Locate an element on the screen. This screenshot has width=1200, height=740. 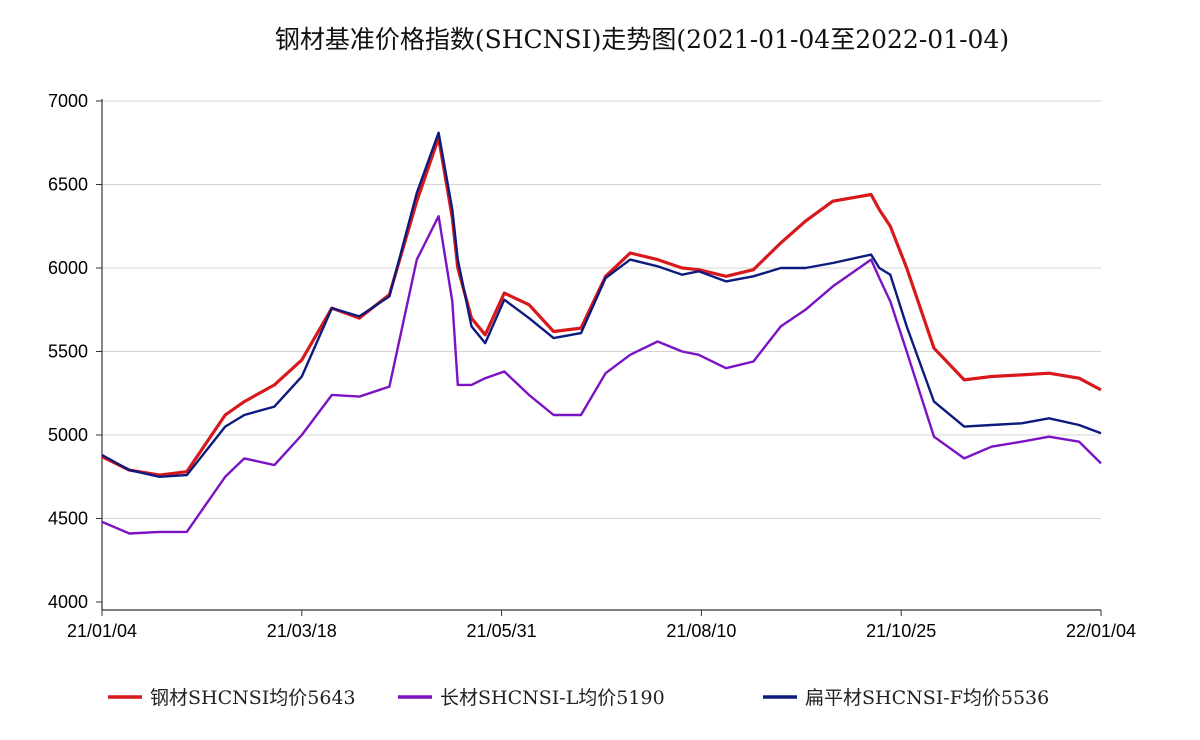
x-tick-label: 21/01/04 is located at coordinates (102, 631).